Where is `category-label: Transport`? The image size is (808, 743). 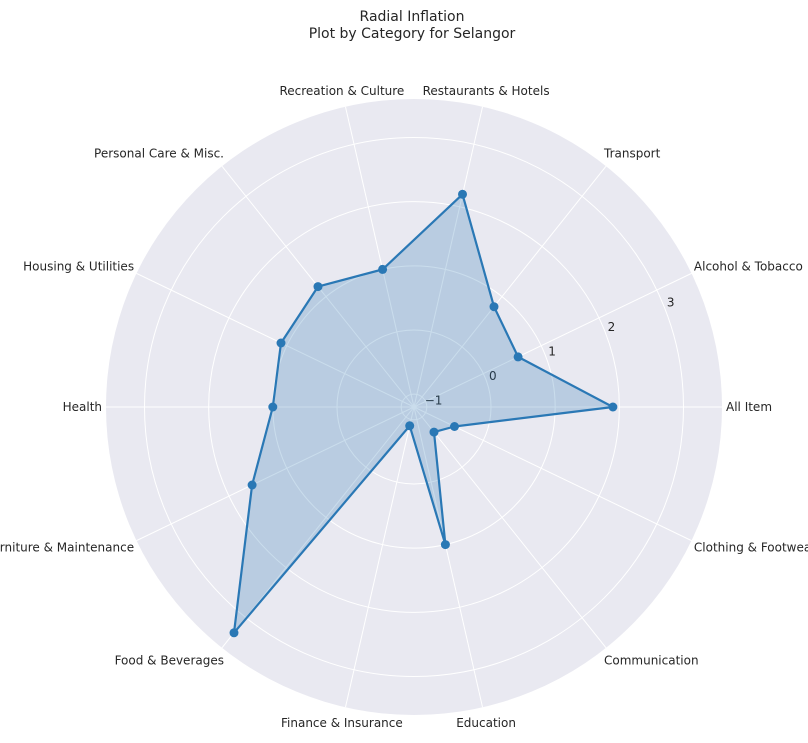 category-label: Transport is located at coordinates (632, 154).